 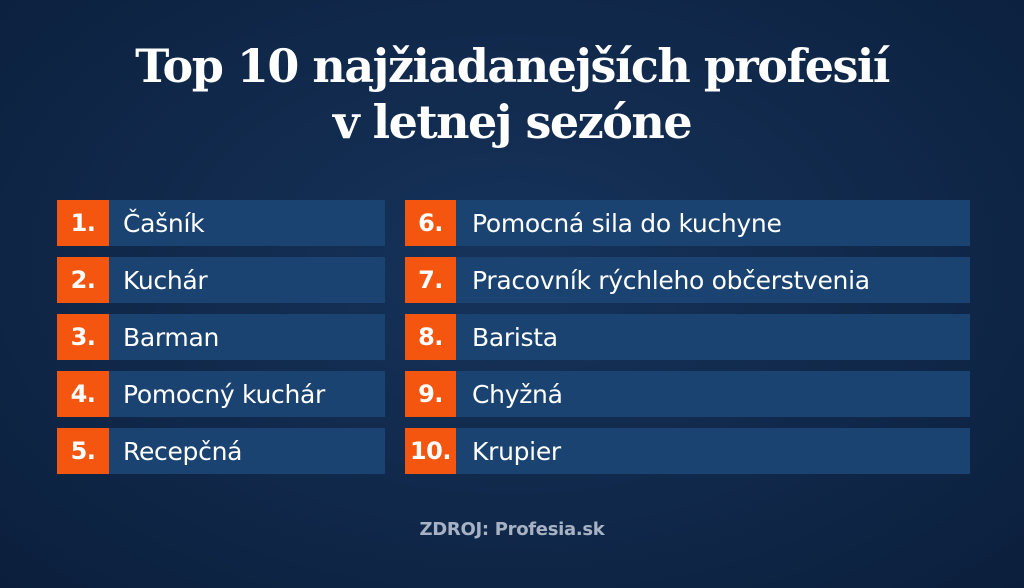 What do you see at coordinates (83, 280) in the screenshot?
I see `rank-number: 2.` at bounding box center [83, 280].